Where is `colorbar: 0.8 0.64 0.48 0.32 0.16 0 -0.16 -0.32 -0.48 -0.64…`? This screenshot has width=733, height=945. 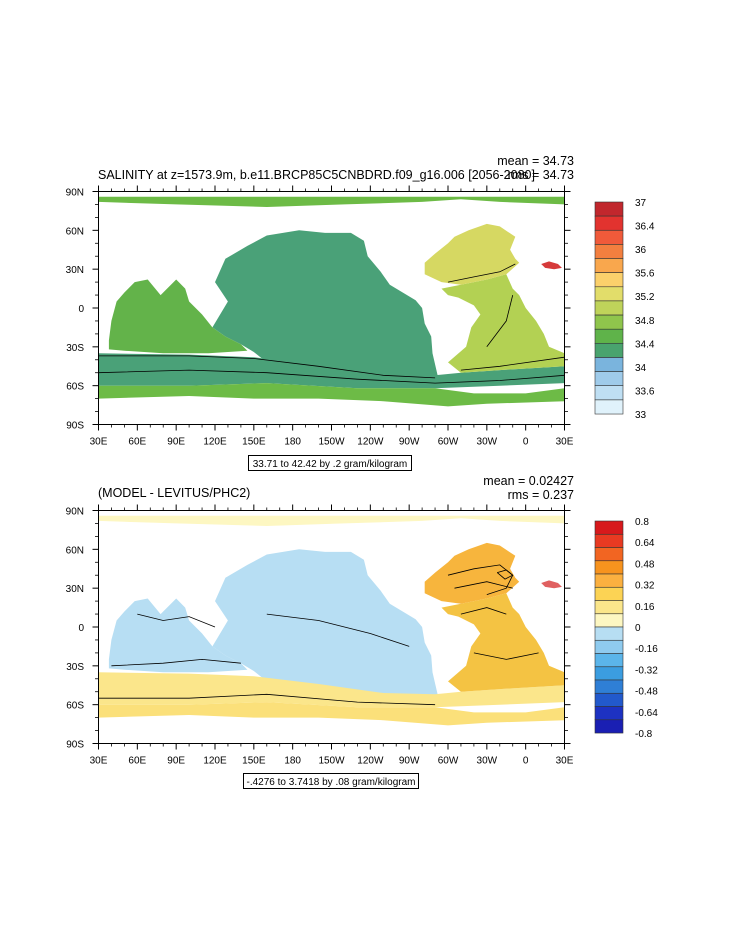 colorbar: 0.8 0.64 0.48 0.32 0.16 0 -0.16 -0.32 -0.48 -0.64… is located at coordinates (626, 628).